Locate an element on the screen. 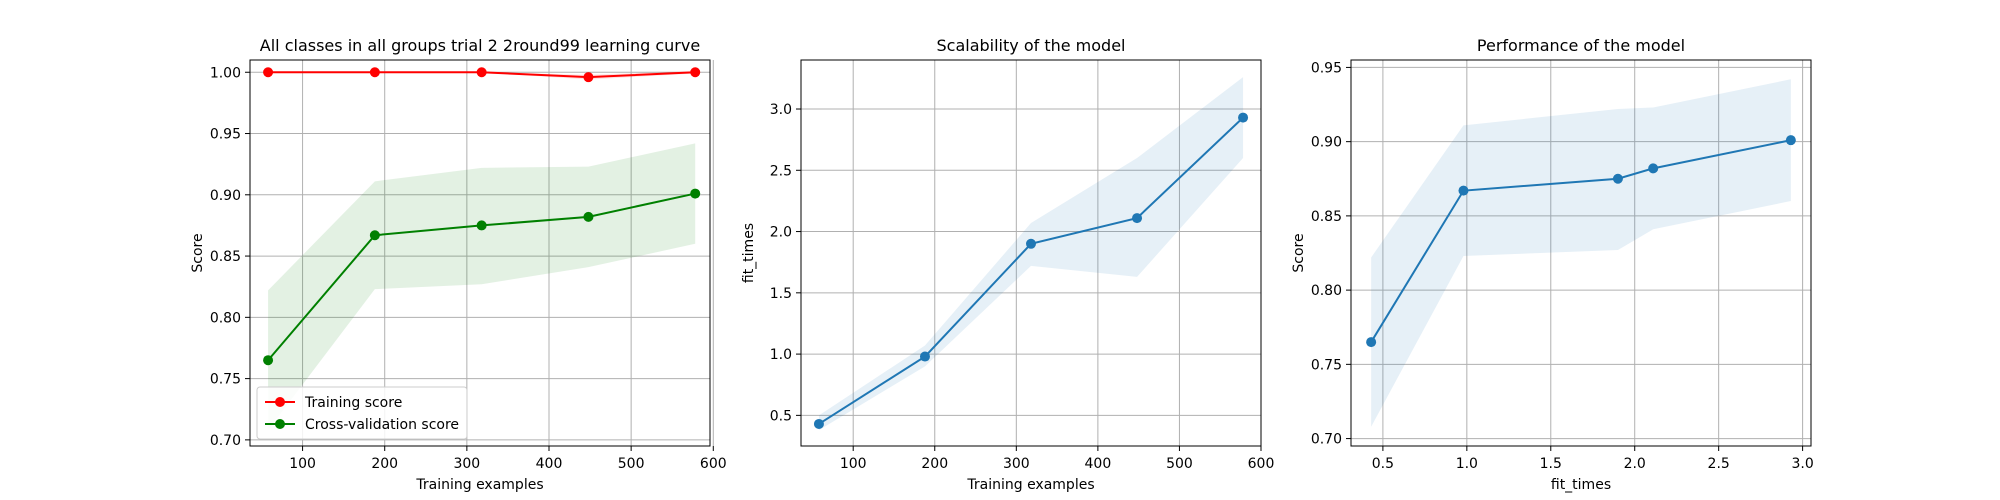 The height and width of the screenshot is (500, 2000). y-axis-label: fit_times is located at coordinates (749, 253).